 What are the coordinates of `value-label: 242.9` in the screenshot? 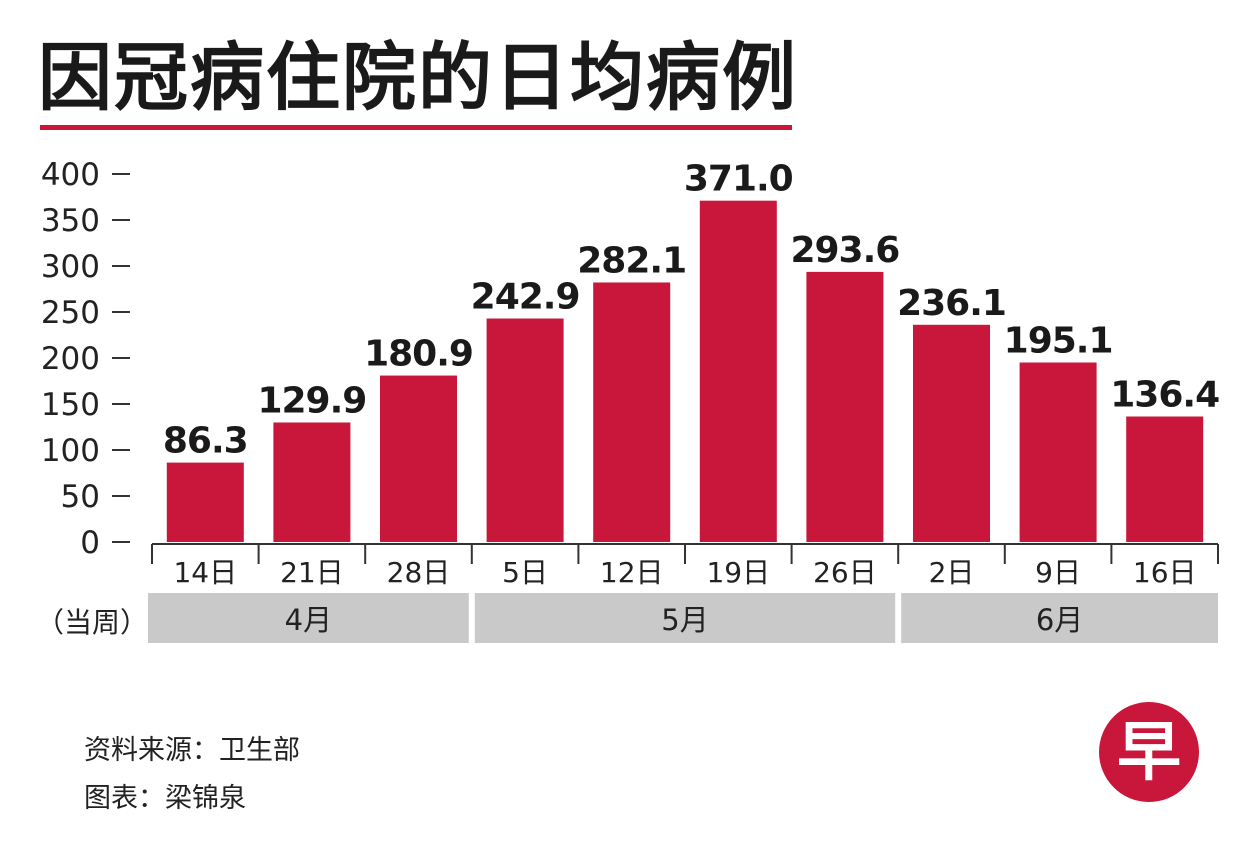 It's located at (525, 297).